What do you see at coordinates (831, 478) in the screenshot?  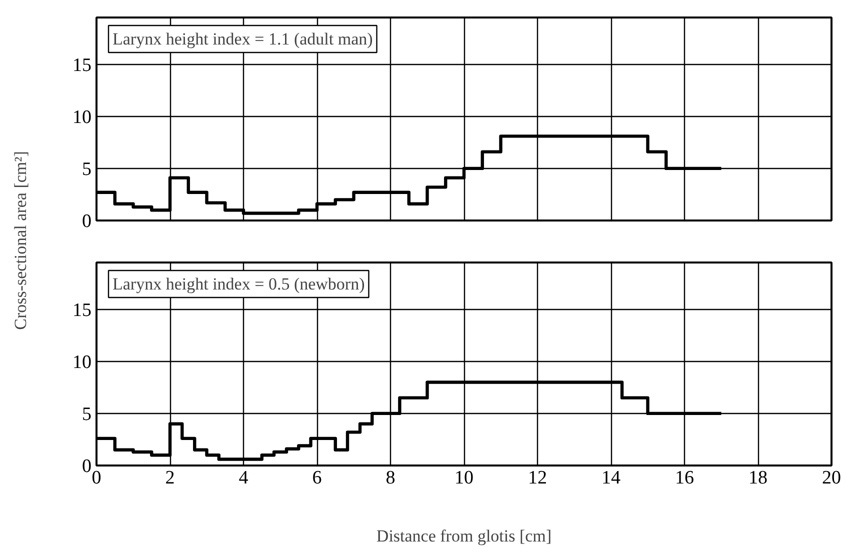 I see `x-tick-label: 20` at bounding box center [831, 478].